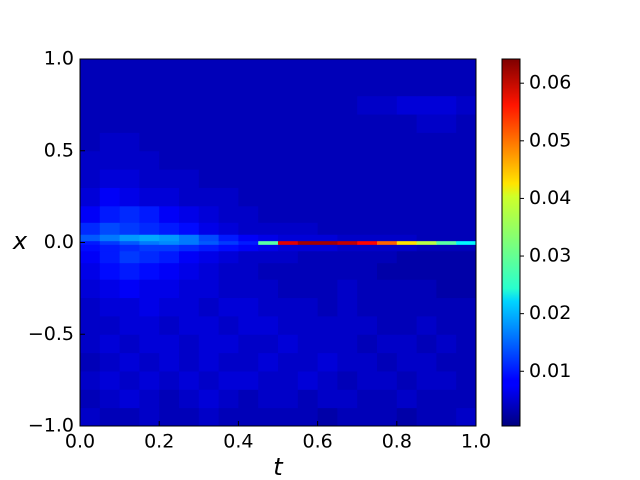  Describe the element at coordinates (59, 59) in the screenshot. I see `y-tick-label: 1.0` at that location.